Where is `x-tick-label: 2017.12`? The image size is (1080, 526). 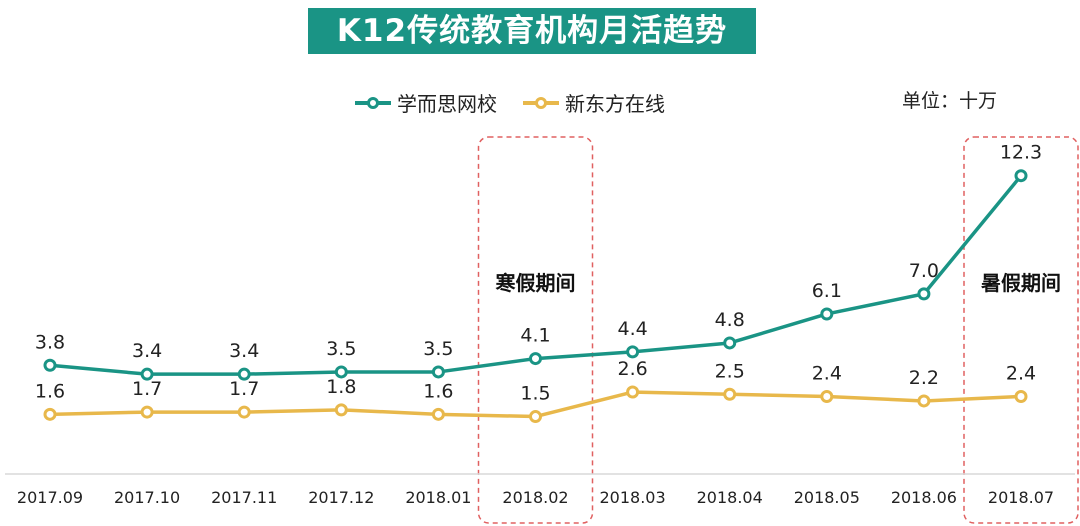
x-tick-label: 2017.12 is located at coordinates (341, 497).